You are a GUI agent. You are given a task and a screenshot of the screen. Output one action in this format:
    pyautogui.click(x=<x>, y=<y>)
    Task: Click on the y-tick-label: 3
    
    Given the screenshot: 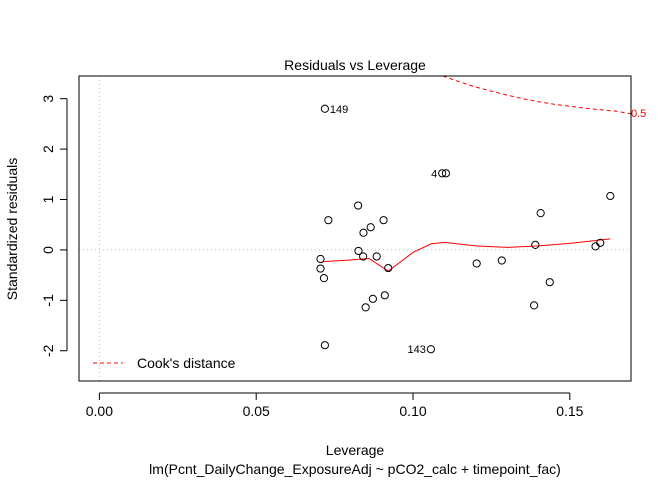 What is the action you would take?
    pyautogui.click(x=48, y=99)
    